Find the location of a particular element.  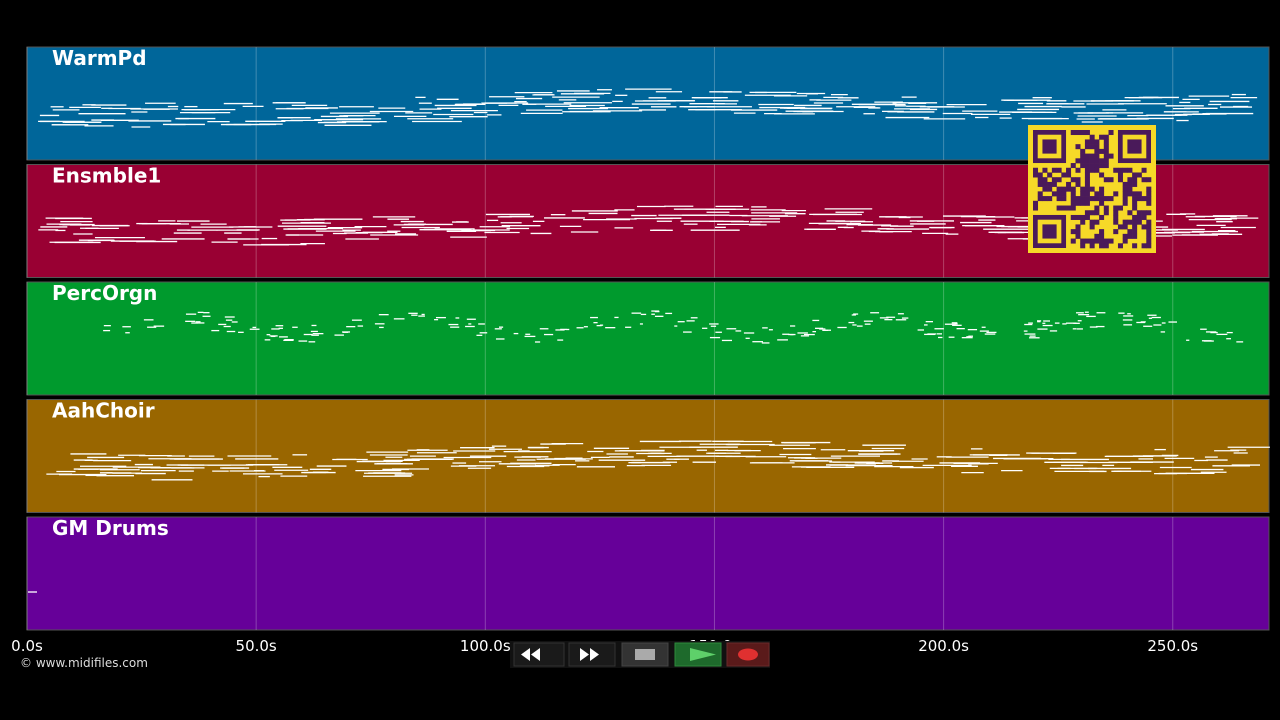

transport-controls is located at coordinates (640, 654).